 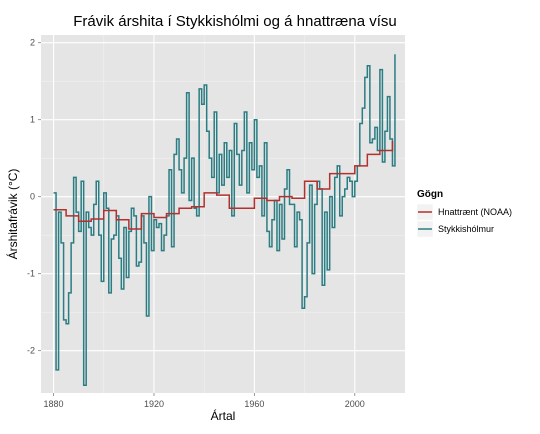 What do you see at coordinates (430, 194) in the screenshot?
I see `legend-title: Gögn` at bounding box center [430, 194].